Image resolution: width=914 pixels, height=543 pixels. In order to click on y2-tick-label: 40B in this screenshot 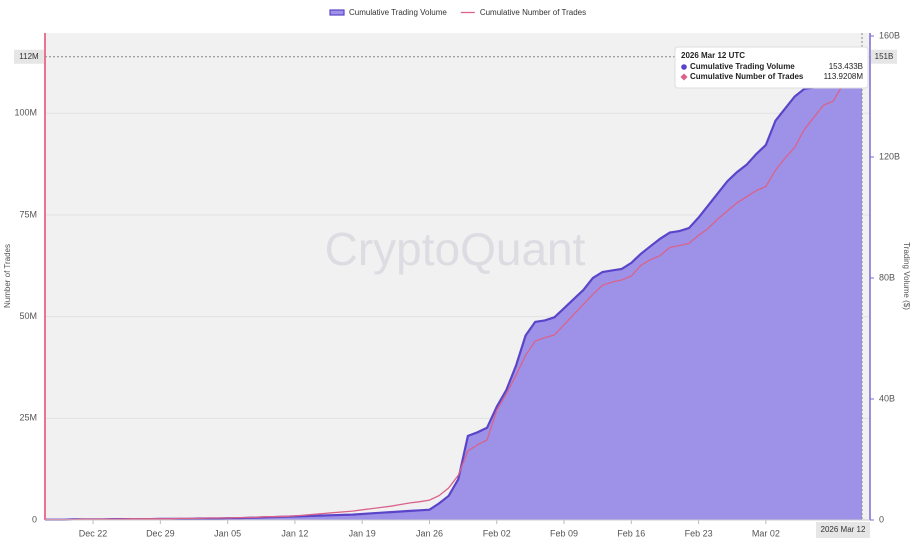, I will do `click(887, 398)`.